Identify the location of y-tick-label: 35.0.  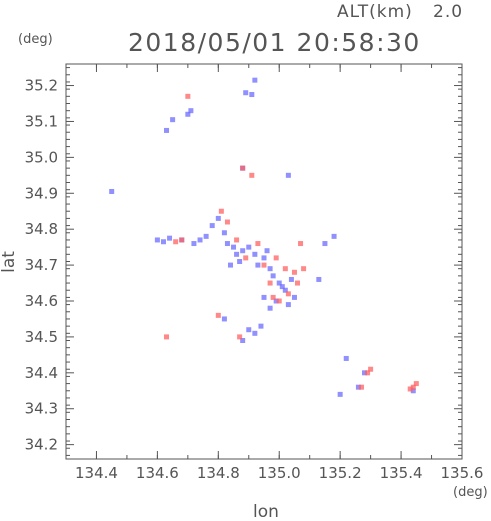
(41, 157).